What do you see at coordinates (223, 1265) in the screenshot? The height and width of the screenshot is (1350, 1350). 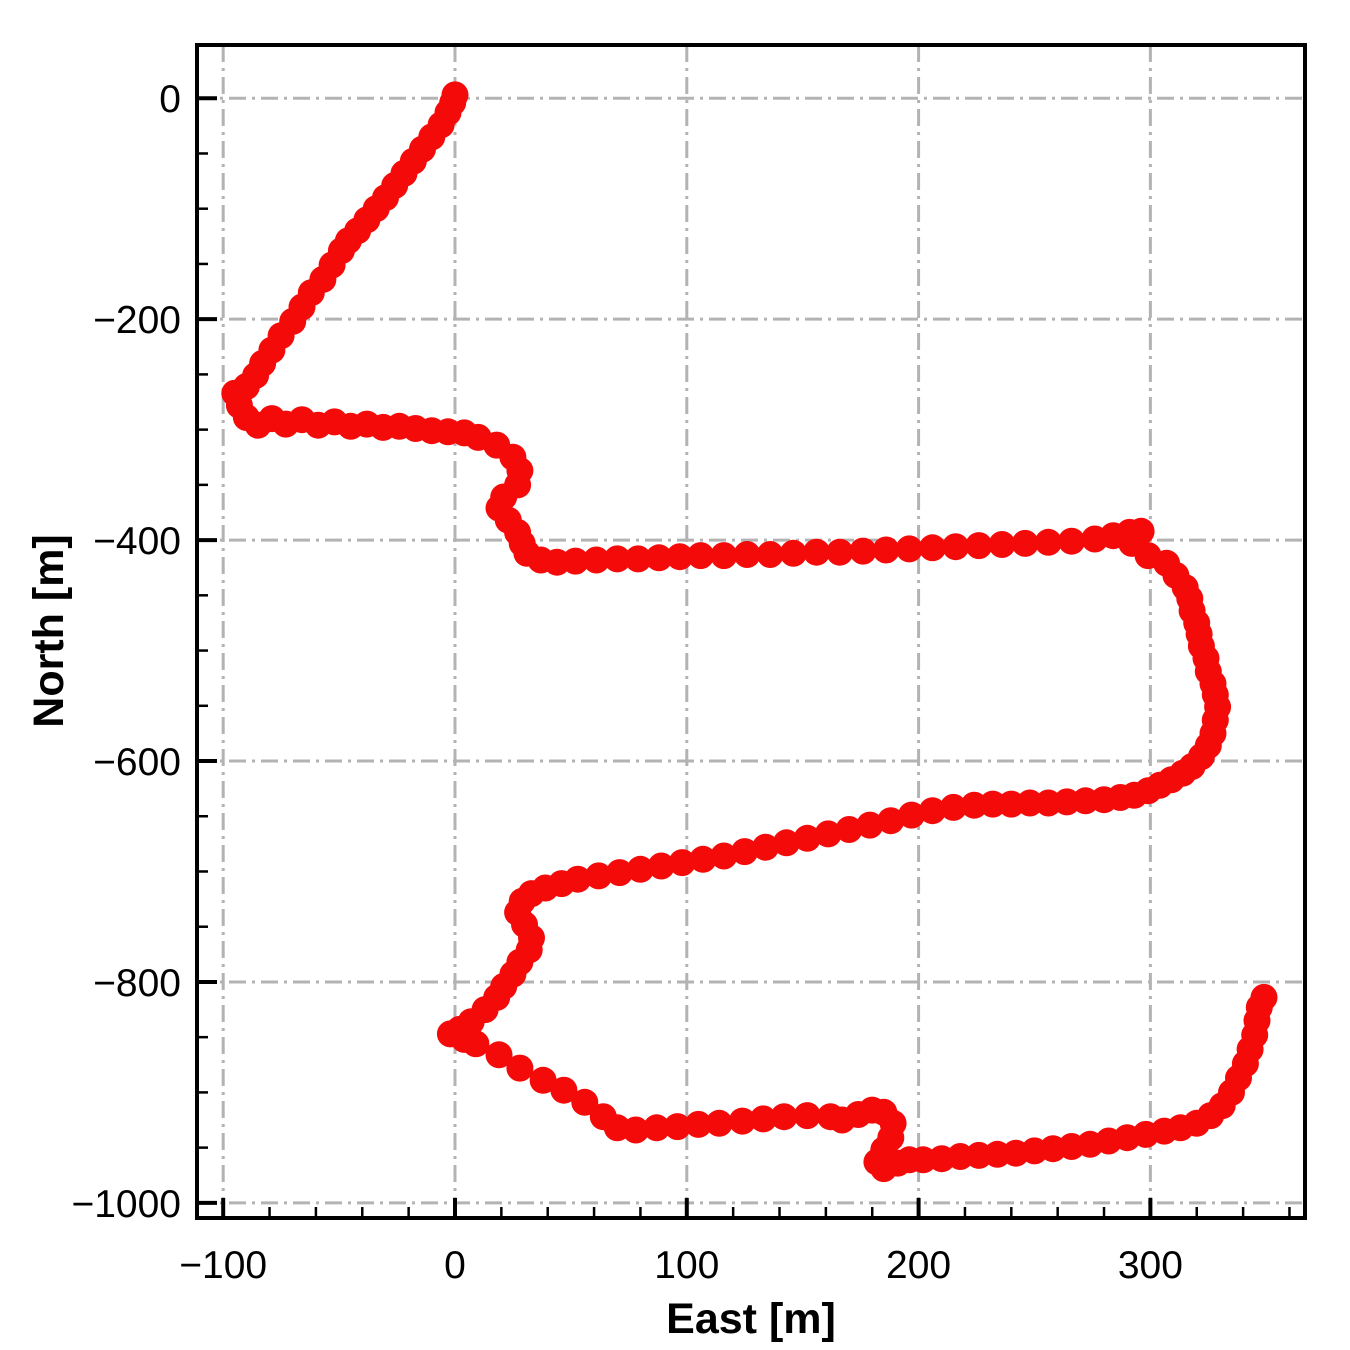 I see `x-tick-label: −100` at bounding box center [223, 1265].